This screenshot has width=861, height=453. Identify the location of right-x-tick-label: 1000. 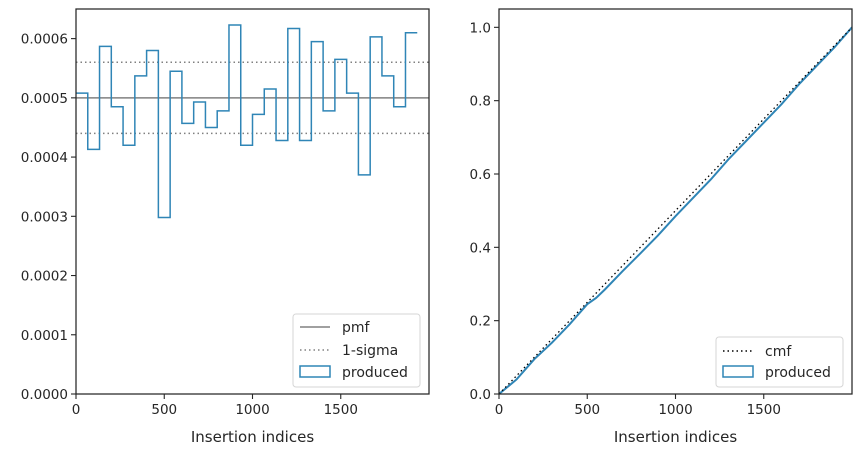
(675, 410).